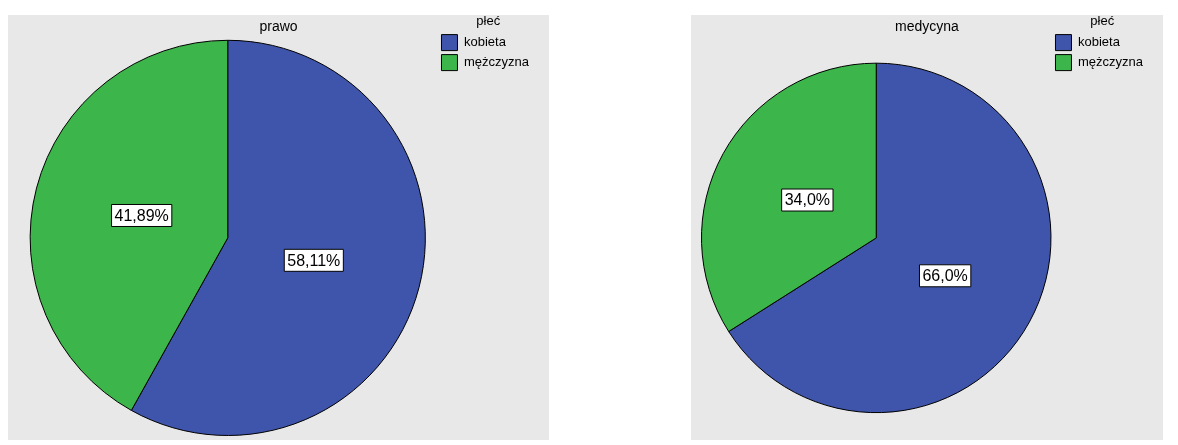  I want to click on data-label: 66,0%, so click(945, 276).